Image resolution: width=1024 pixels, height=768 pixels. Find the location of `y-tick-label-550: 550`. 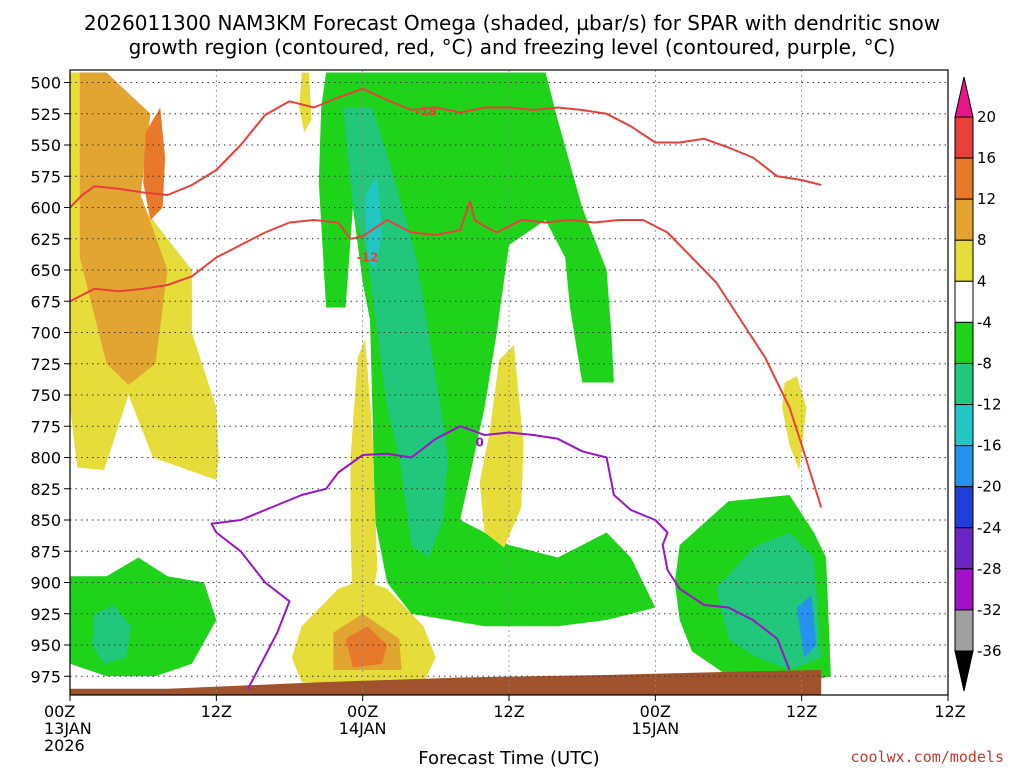

y-tick-label-550: 550 is located at coordinates (45, 145).